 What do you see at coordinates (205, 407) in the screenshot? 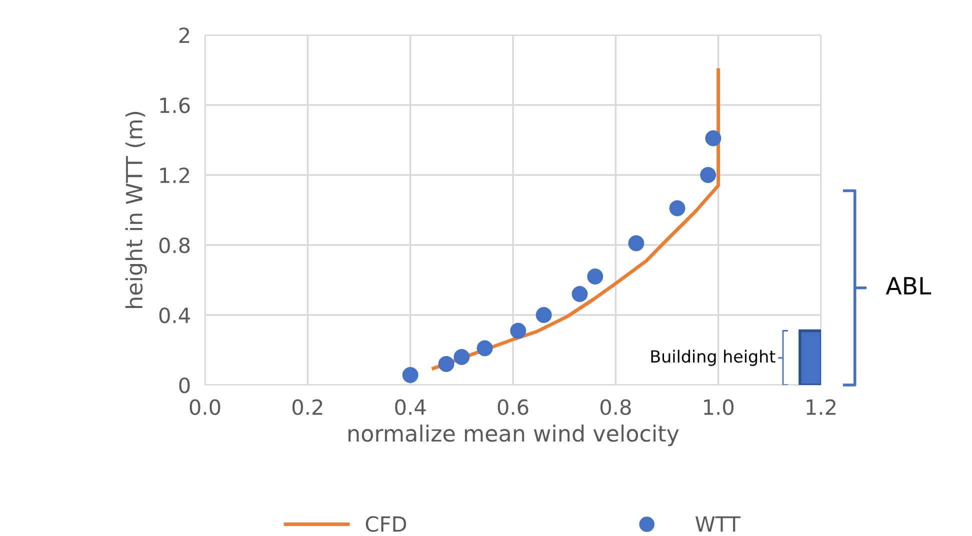
I see `x-tick-label: 0.0` at bounding box center [205, 407].